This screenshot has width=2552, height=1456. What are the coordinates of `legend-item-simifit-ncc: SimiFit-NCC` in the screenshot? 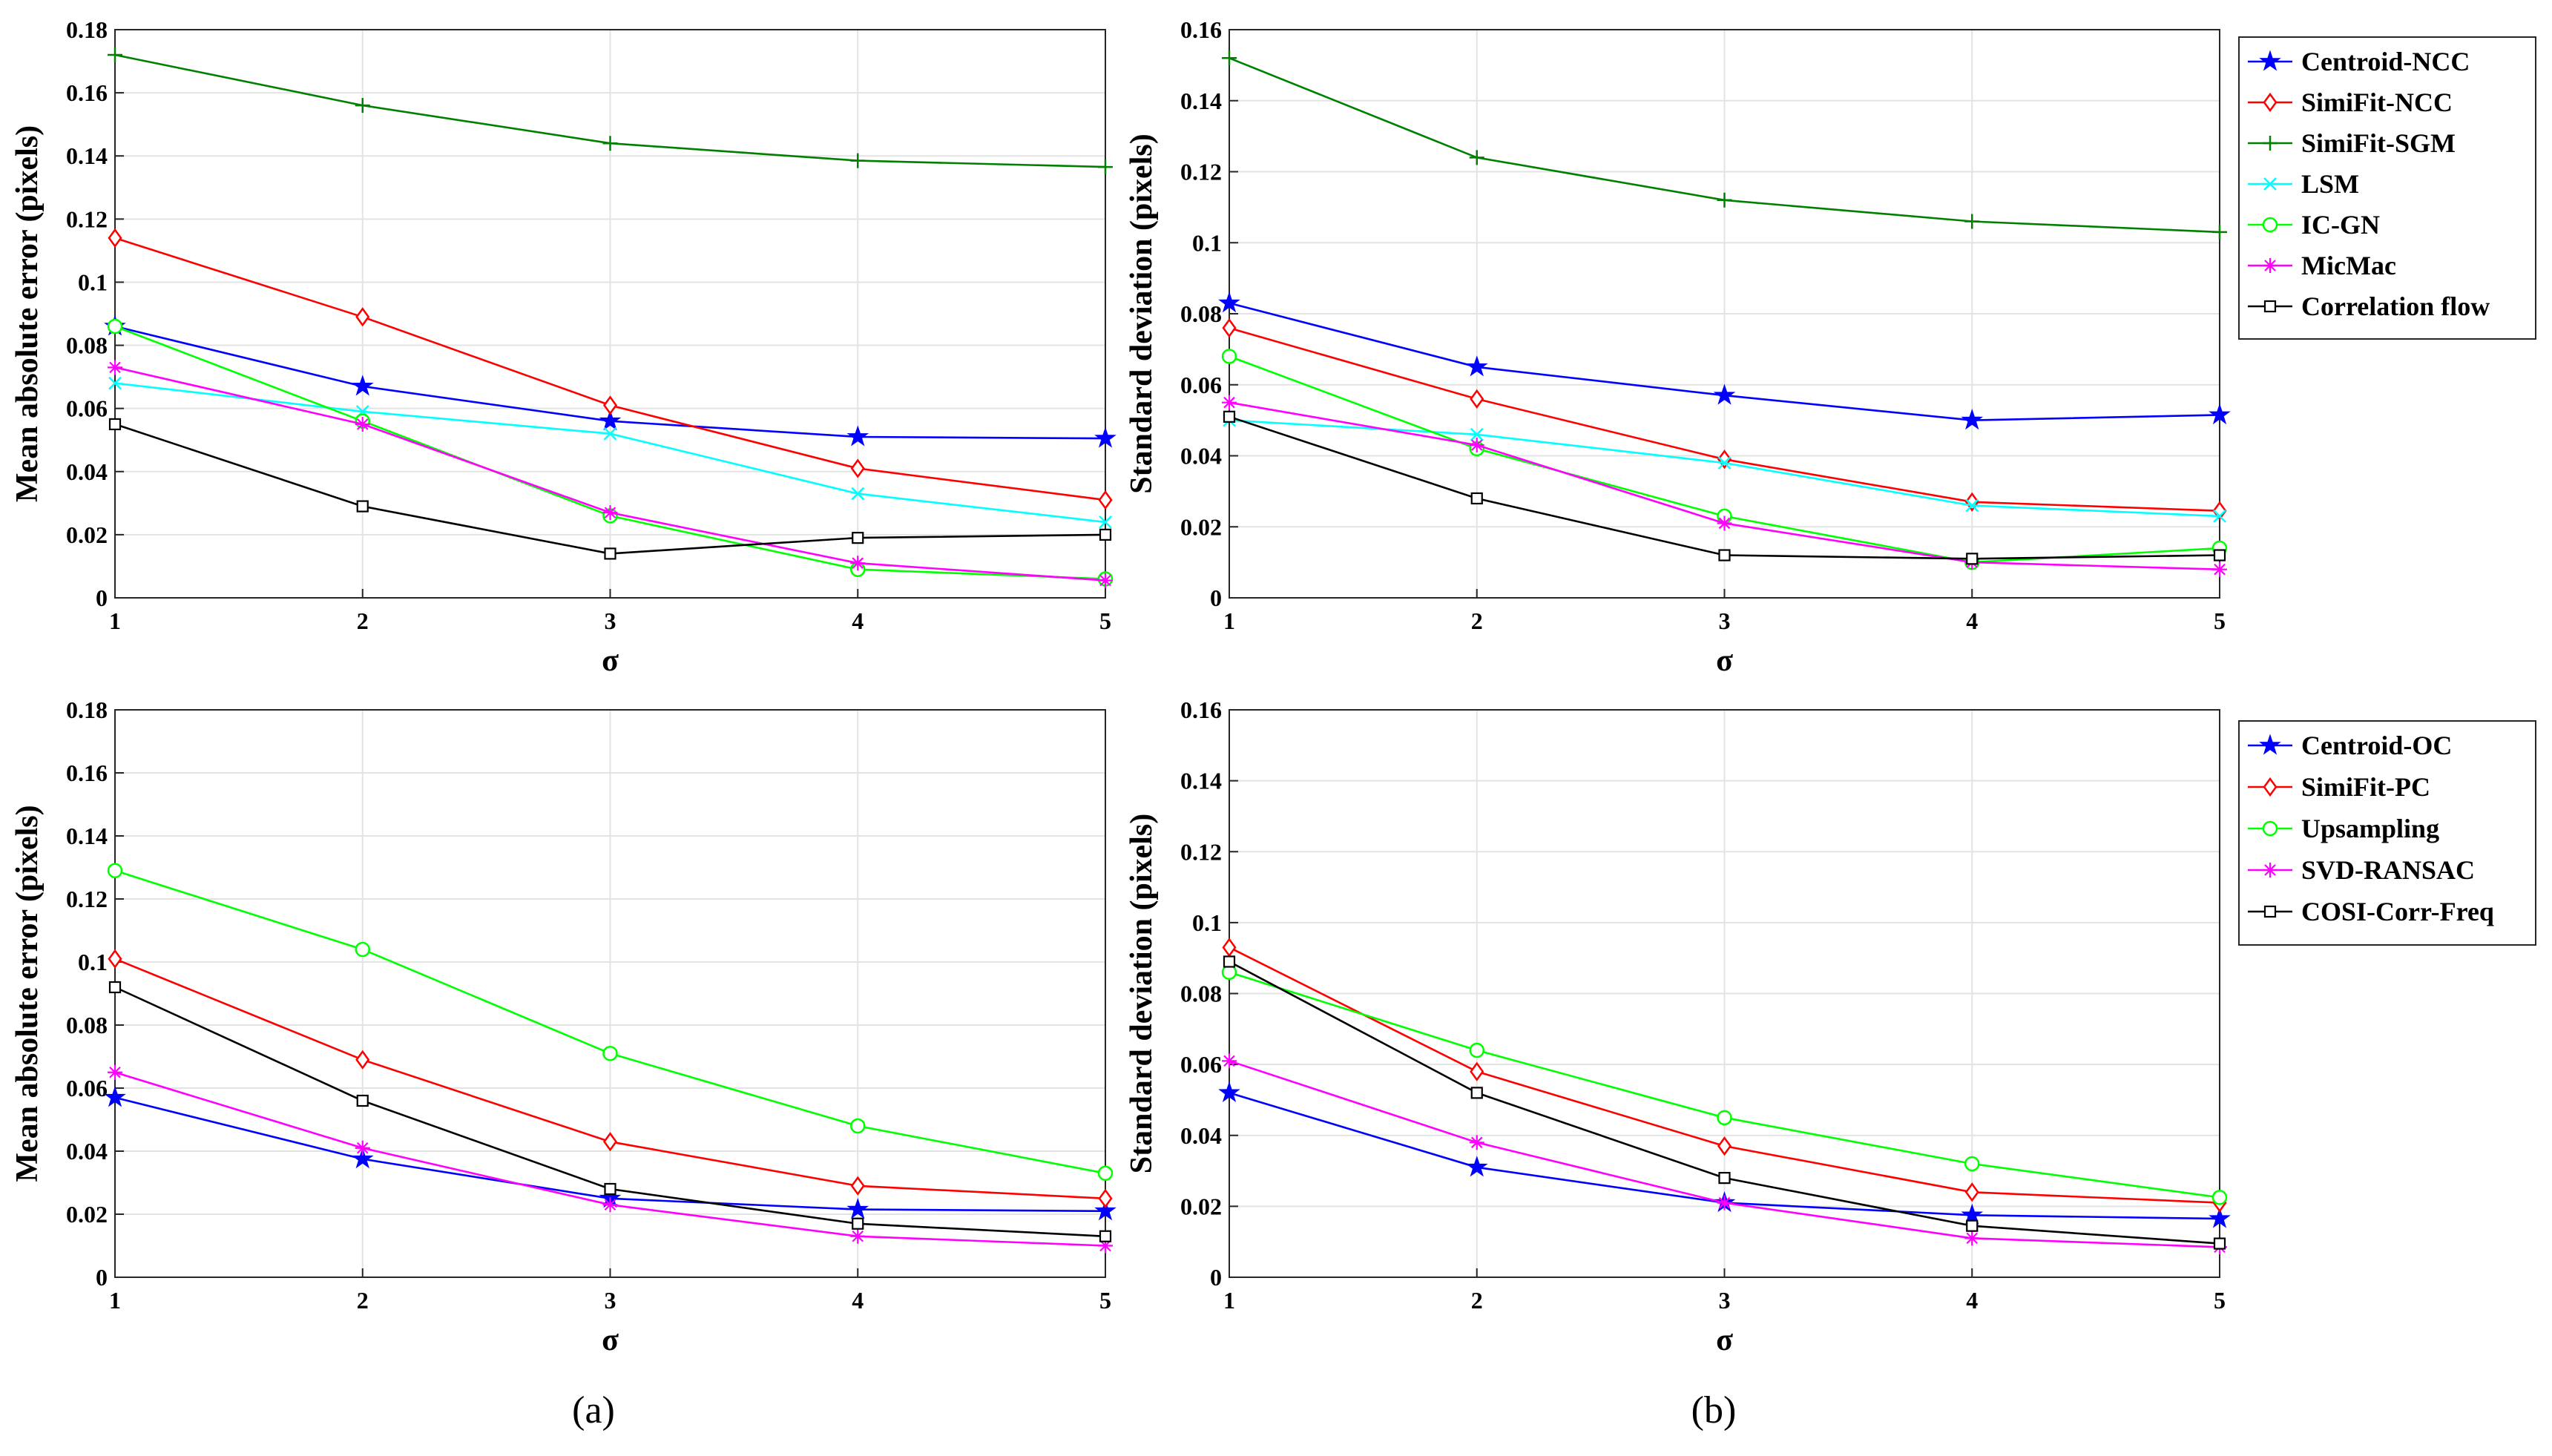 It's located at (2350, 103).